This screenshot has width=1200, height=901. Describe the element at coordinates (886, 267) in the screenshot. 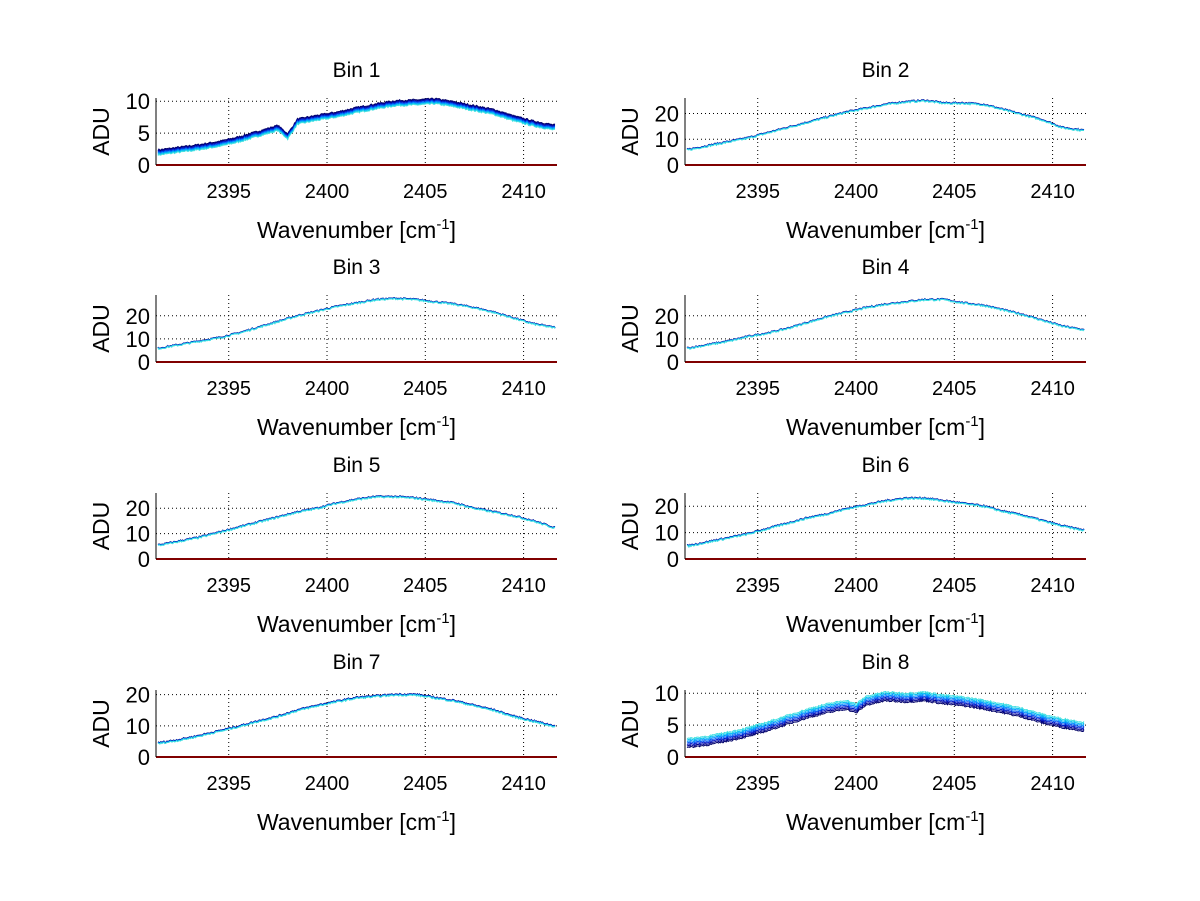

I see `subplot-title: Bin 4` at that location.